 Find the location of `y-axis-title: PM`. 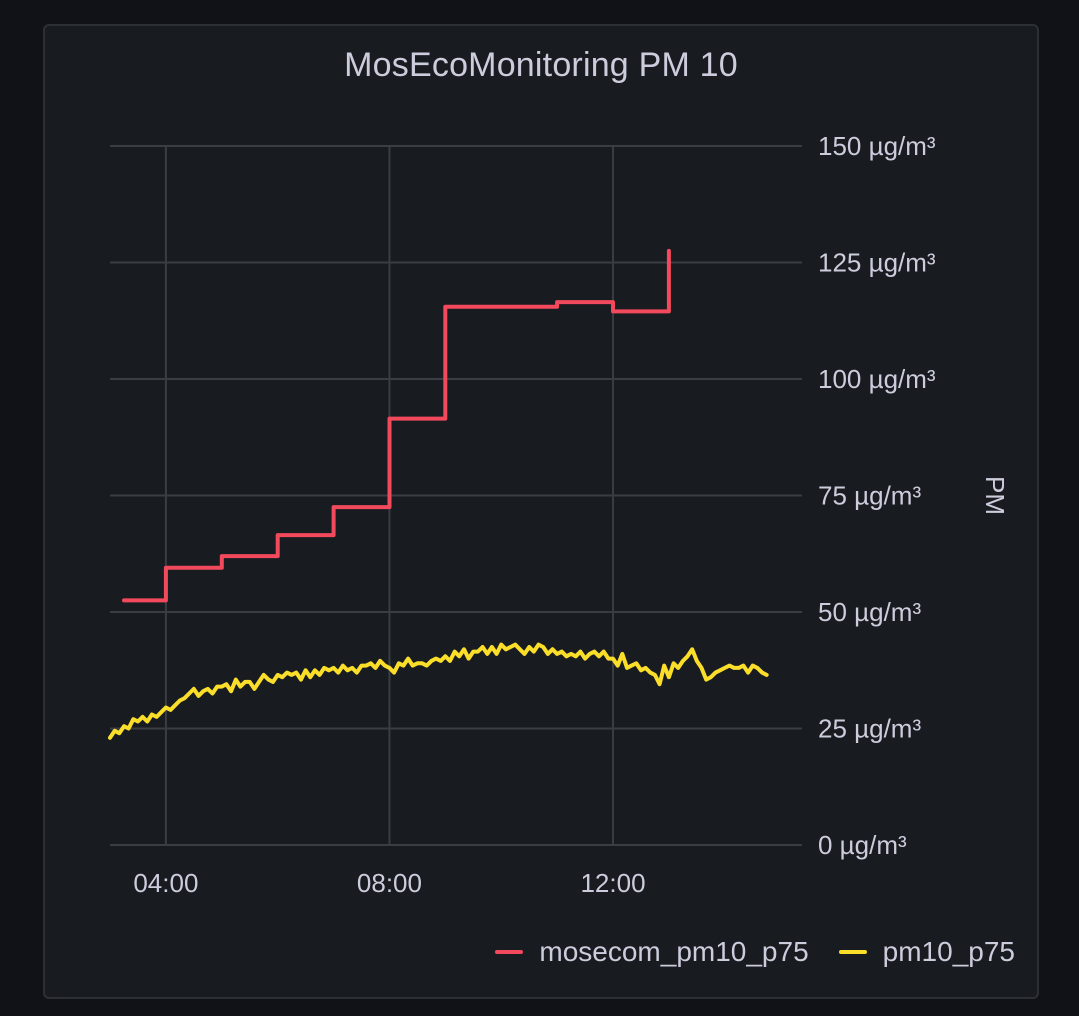

y-axis-title: PM is located at coordinates (995, 495).